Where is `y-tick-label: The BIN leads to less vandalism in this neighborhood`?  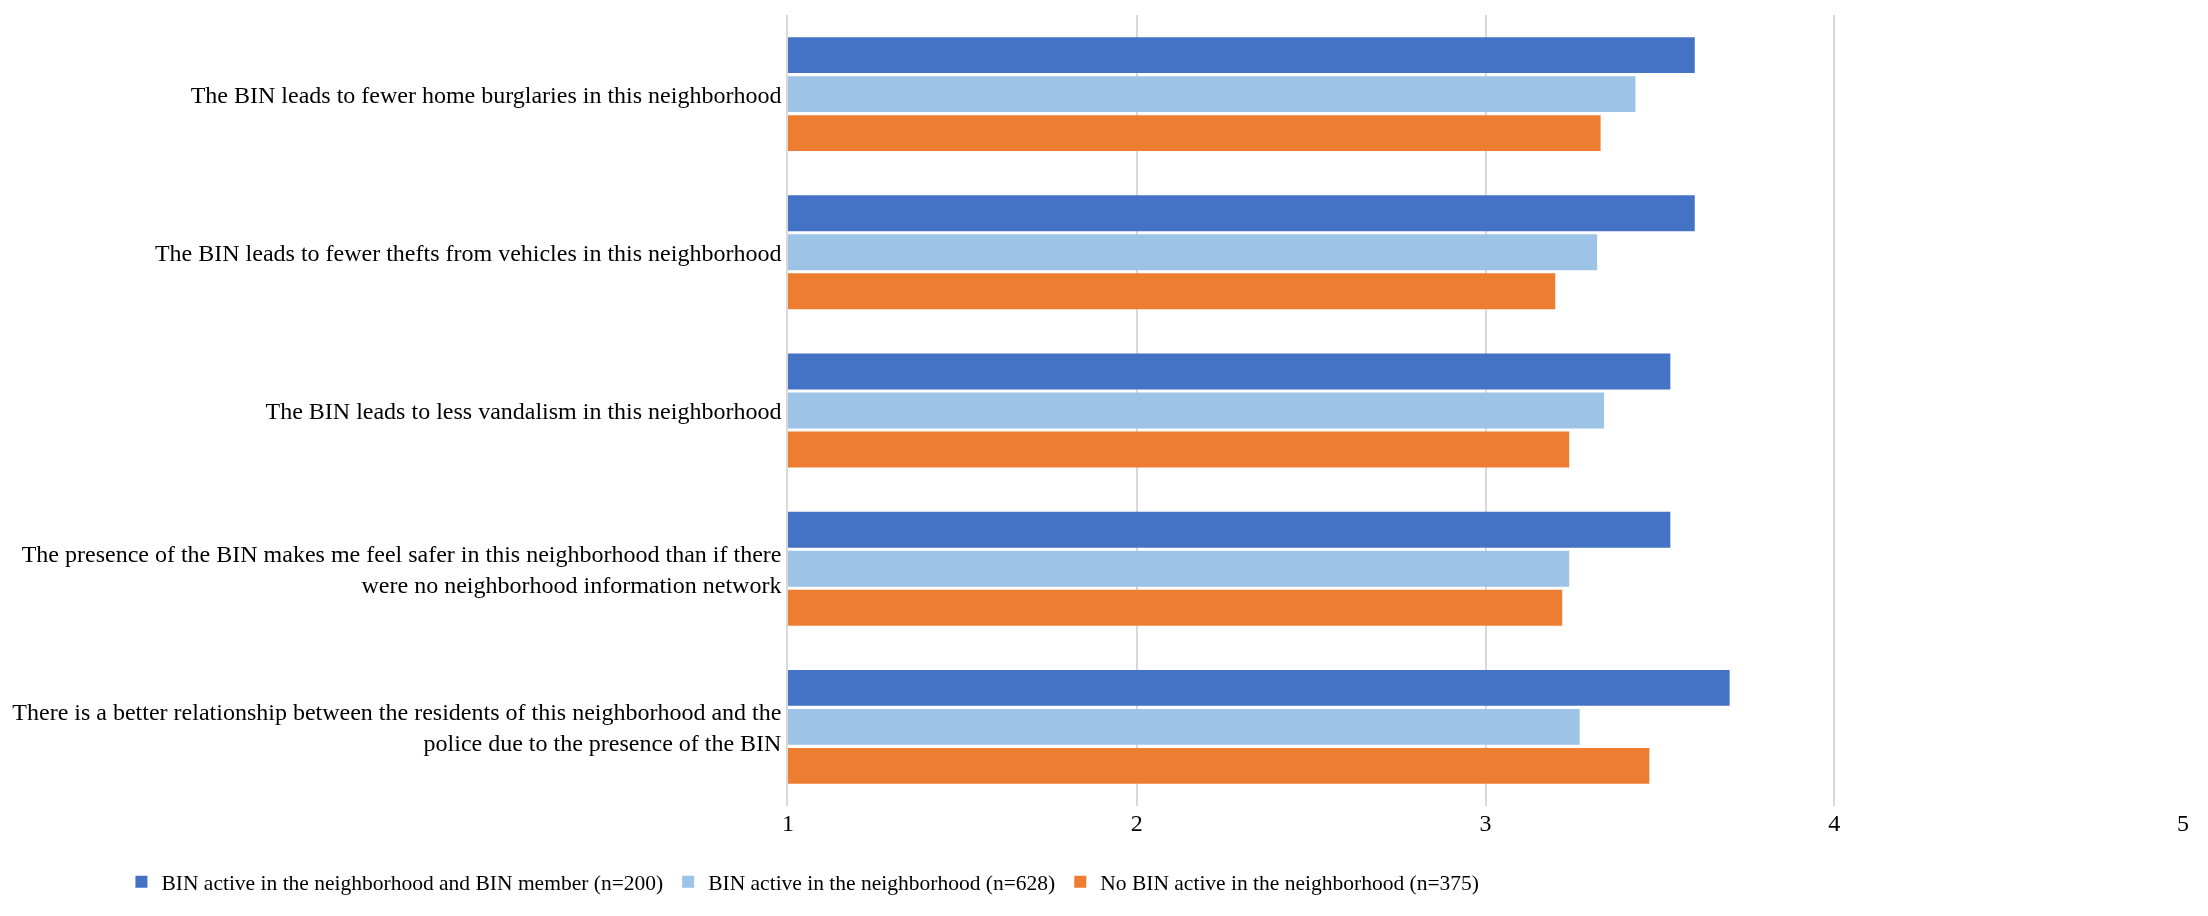 y-tick-label: The BIN leads to less vandalism in this neighborhood is located at coordinates (523, 410).